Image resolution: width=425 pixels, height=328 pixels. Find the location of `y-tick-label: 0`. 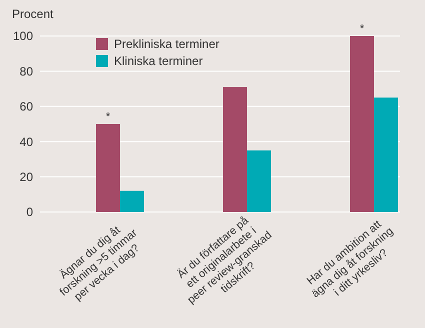

y-tick-label: 0 is located at coordinates (30, 212).